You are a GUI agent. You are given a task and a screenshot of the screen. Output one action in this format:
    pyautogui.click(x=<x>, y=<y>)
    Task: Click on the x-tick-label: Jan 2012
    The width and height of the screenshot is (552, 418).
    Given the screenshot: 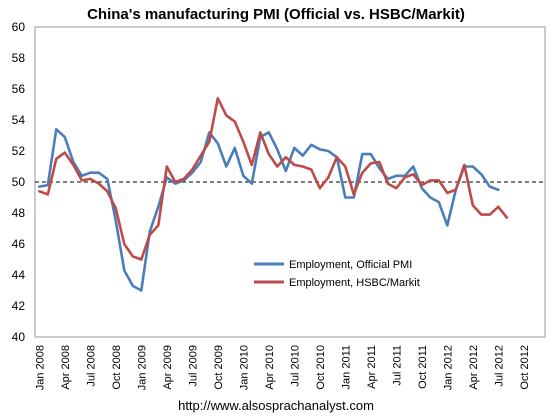 What is the action you would take?
    pyautogui.click(x=448, y=367)
    